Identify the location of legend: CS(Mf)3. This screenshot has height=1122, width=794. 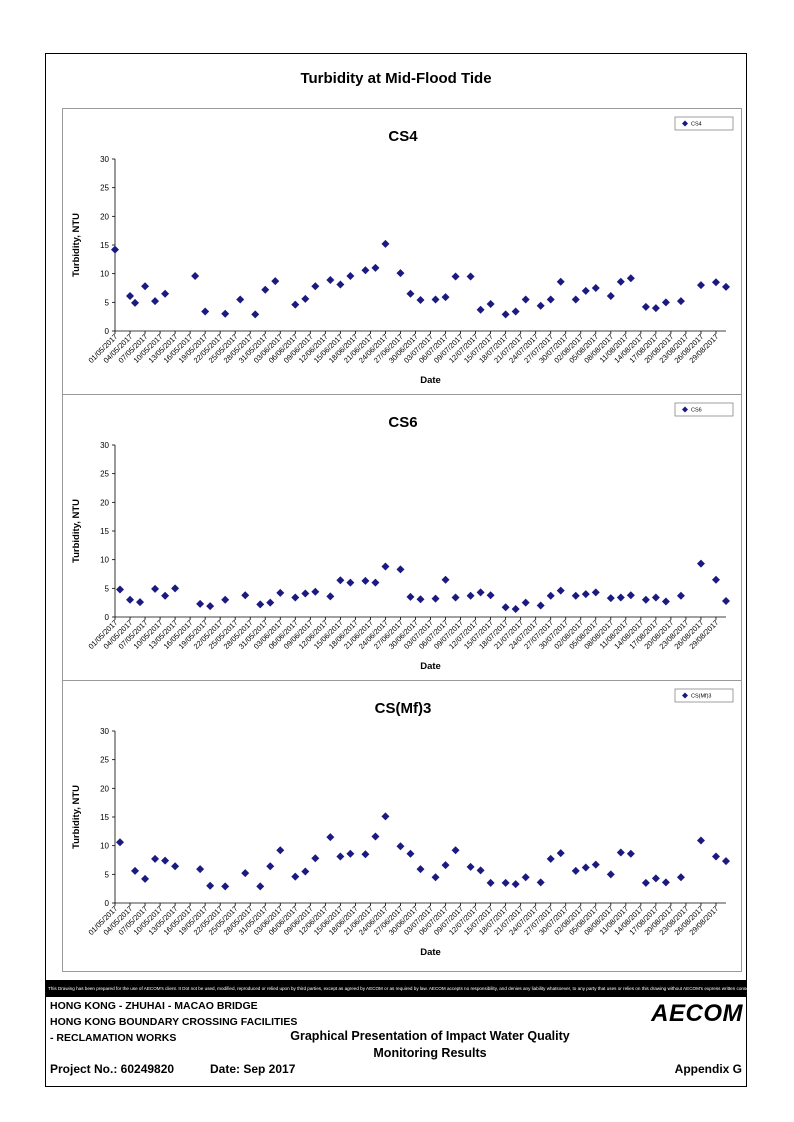
(704, 695).